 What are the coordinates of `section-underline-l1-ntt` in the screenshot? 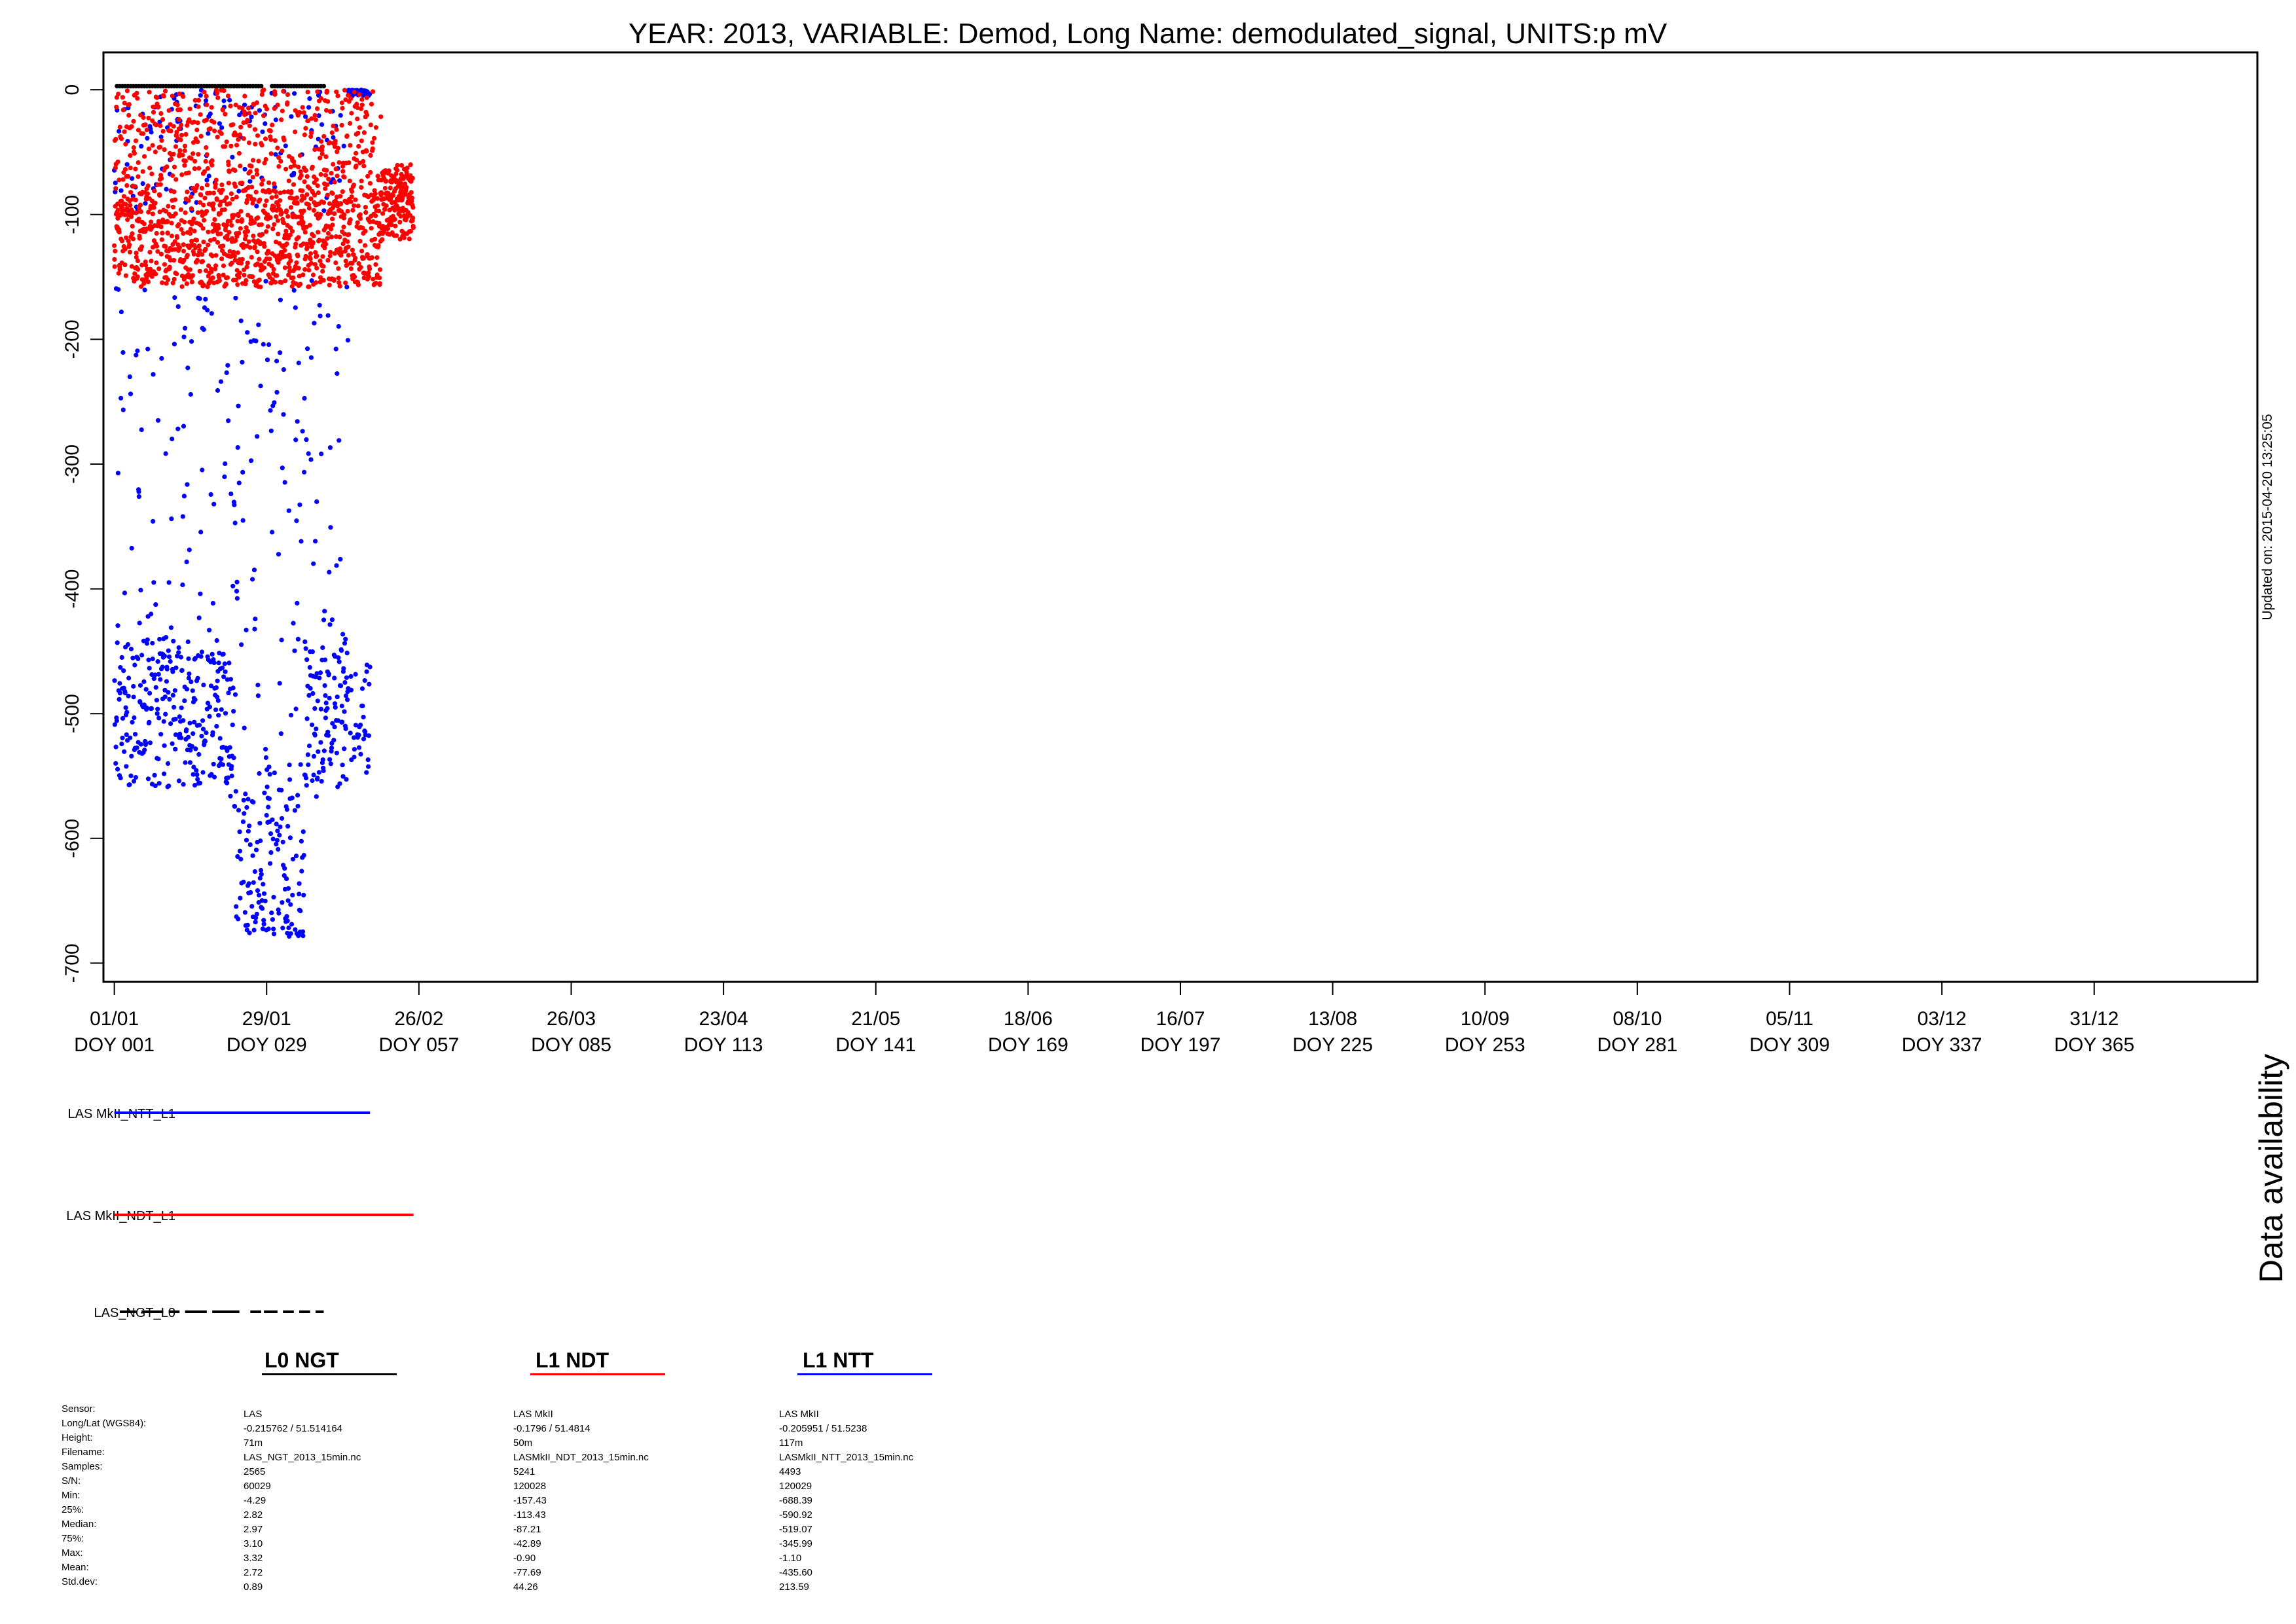 It's located at (864, 1374).